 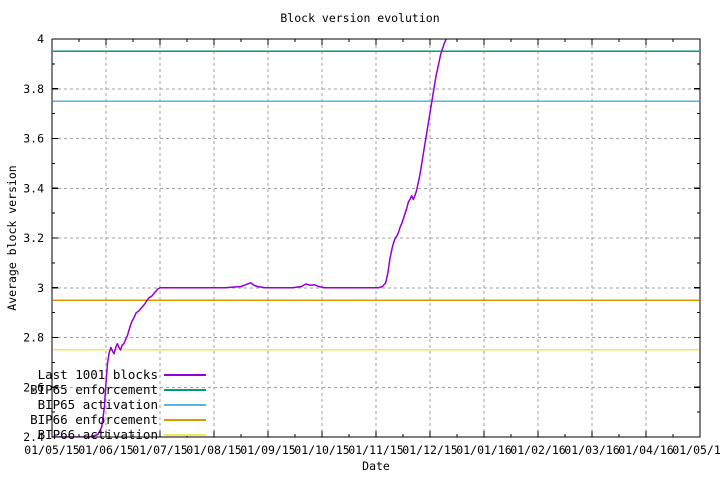 I want to click on chart-title: Block version evolution, so click(x=359, y=18).